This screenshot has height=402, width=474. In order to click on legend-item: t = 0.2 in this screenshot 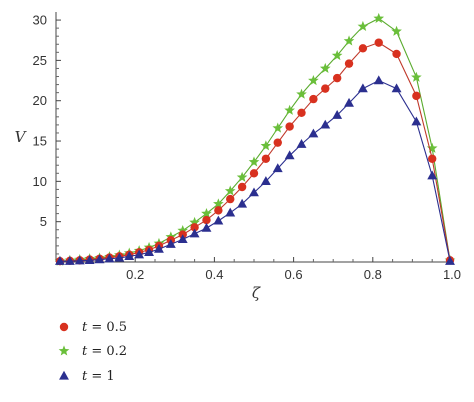, I will do `click(92, 351)`.